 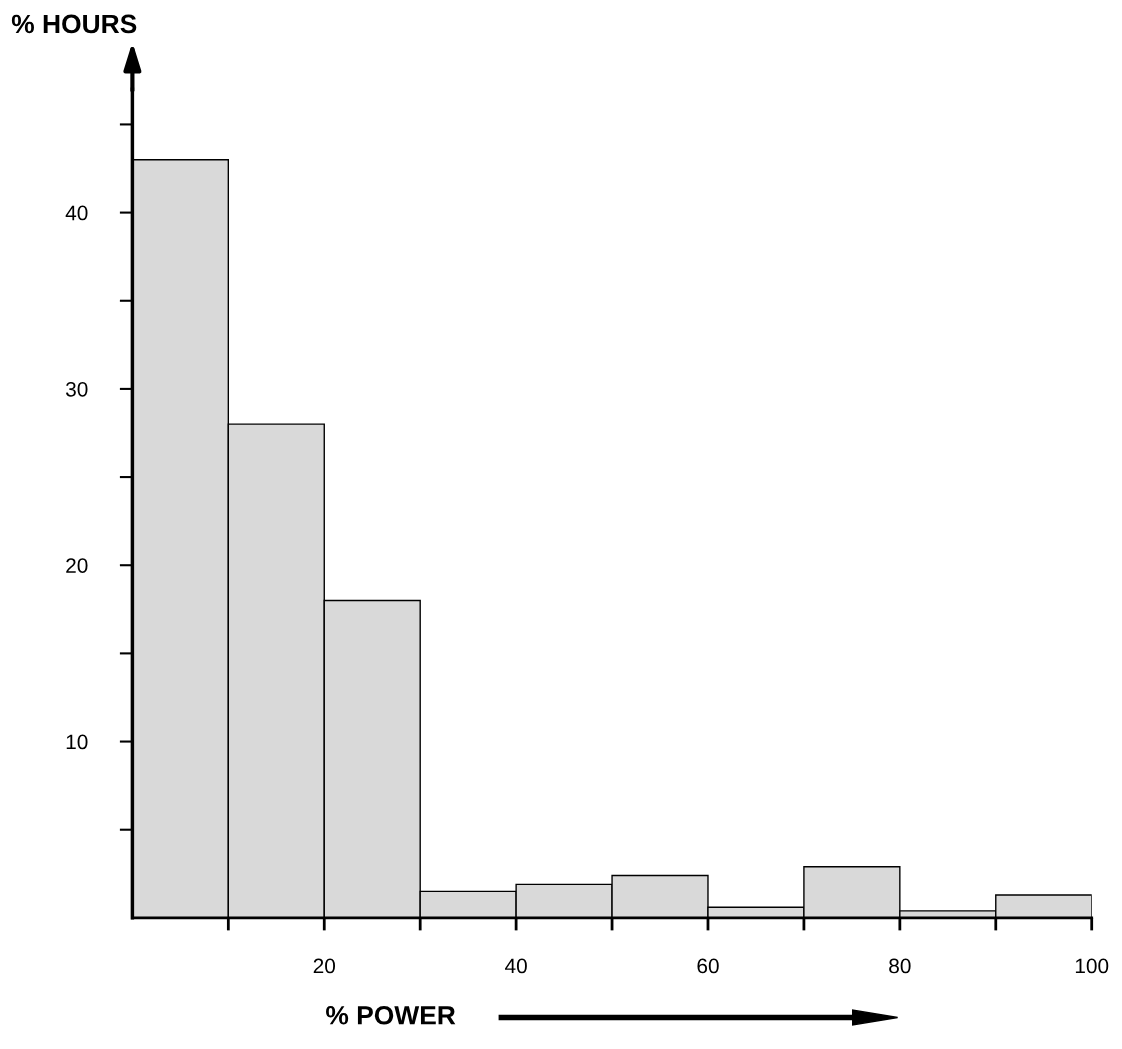 What do you see at coordinates (74, 24) in the screenshot?
I see `y-axis-title: % HOURS` at bounding box center [74, 24].